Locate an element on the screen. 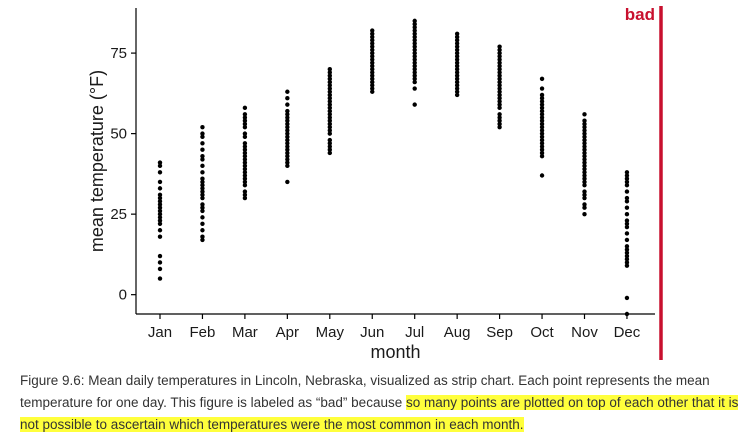 Image resolution: width=753 pixels, height=440 pixels. y-ticks: 0 25 50 75 is located at coordinates (123, 174).